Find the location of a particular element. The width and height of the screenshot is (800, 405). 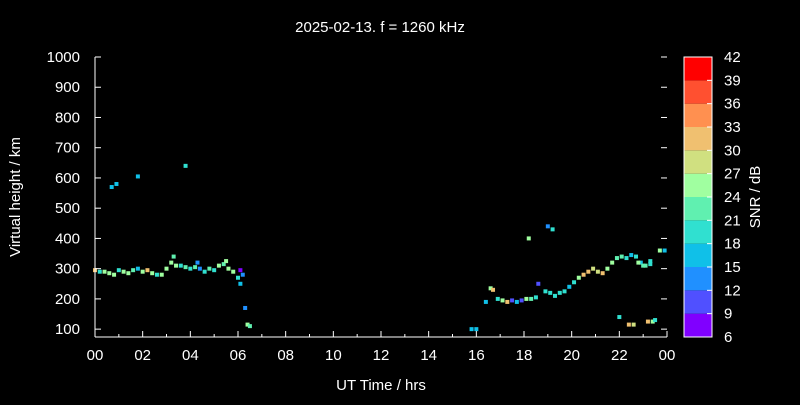

y-tick-label: 800 is located at coordinates (67, 117).